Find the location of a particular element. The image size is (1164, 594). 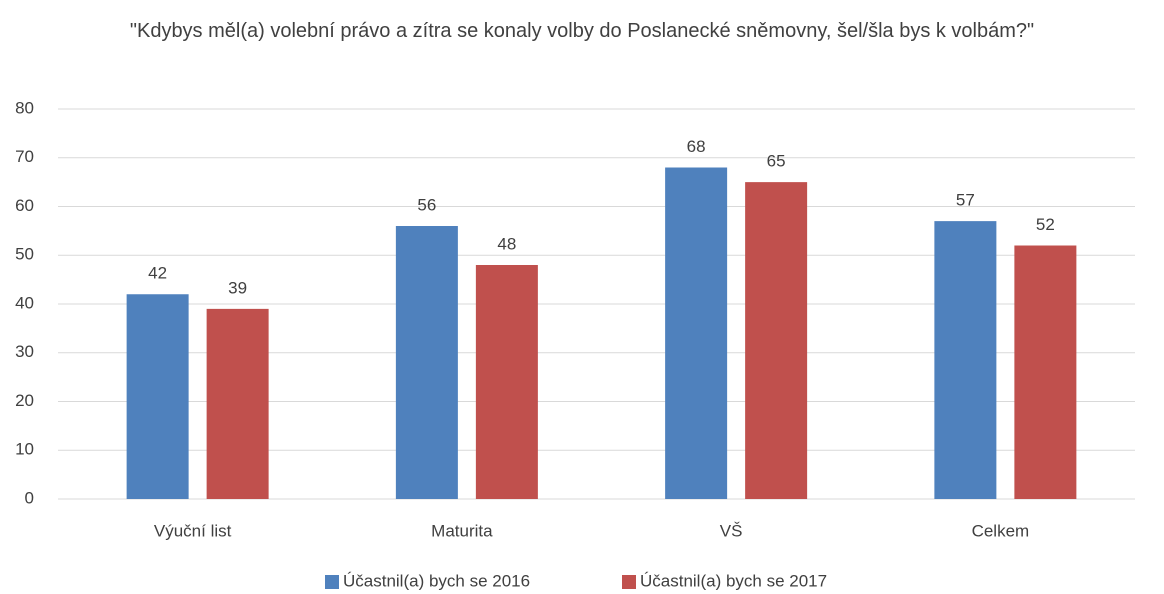

data-label: 56 is located at coordinates (426, 204).